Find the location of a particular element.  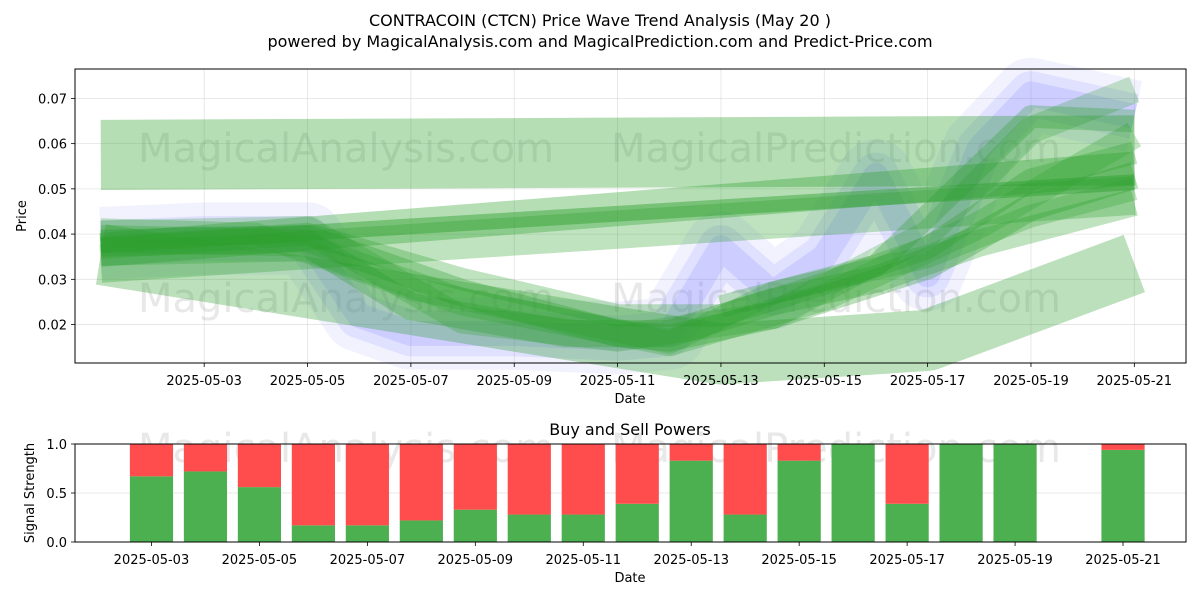

price-y-tick-label: 0.03 is located at coordinates (52, 280).